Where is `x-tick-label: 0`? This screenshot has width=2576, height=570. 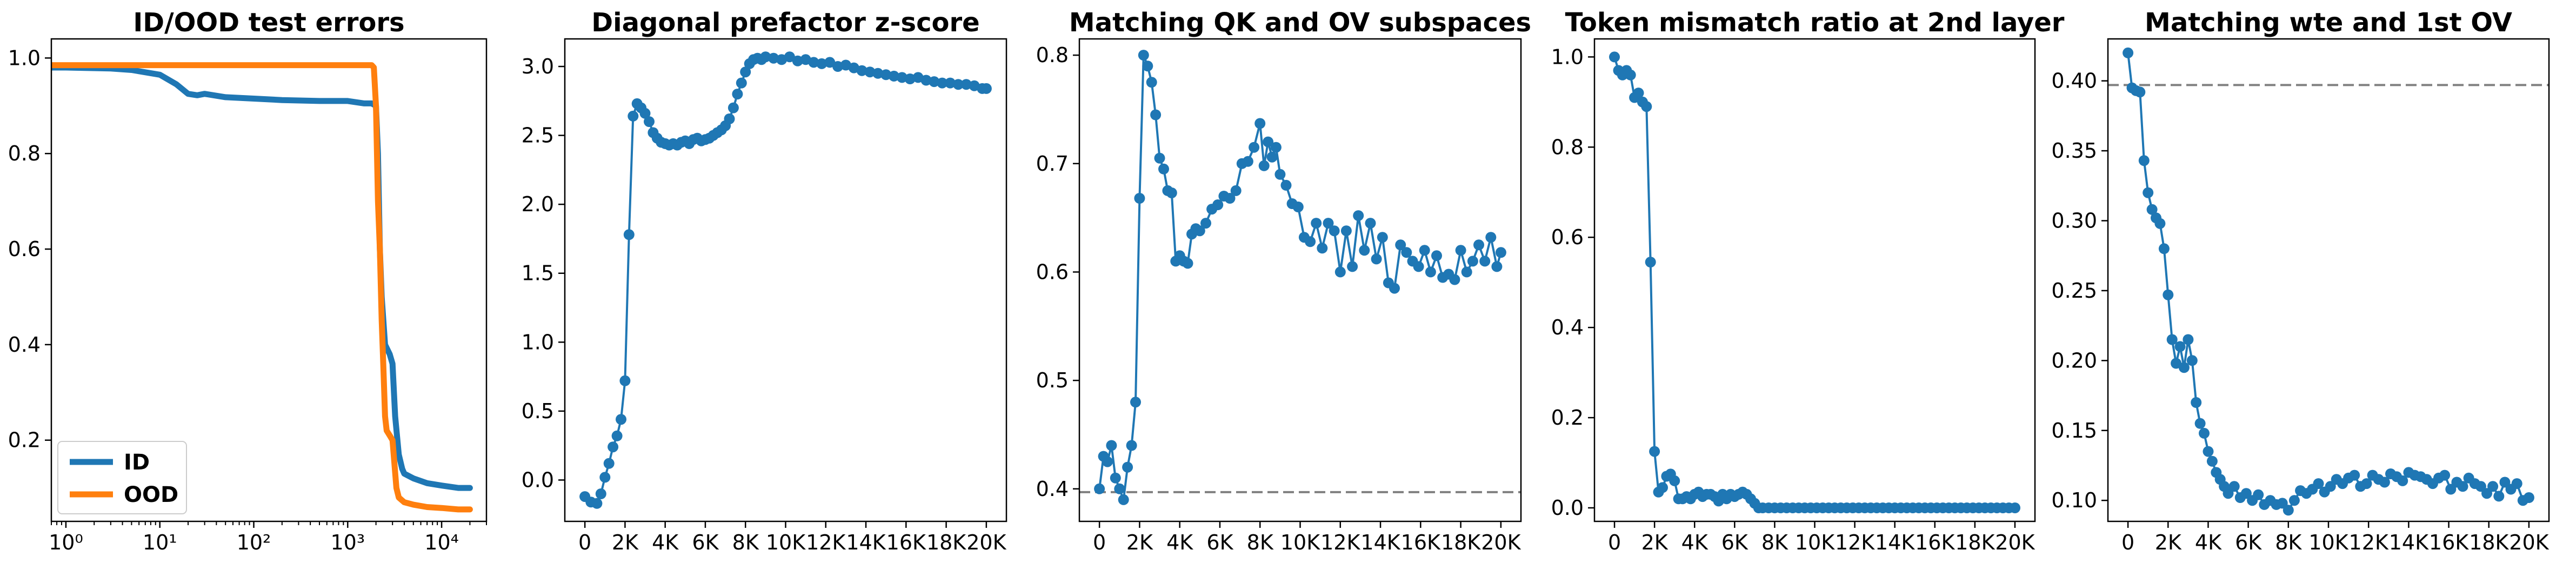
x-tick-label: 0 is located at coordinates (585, 542).